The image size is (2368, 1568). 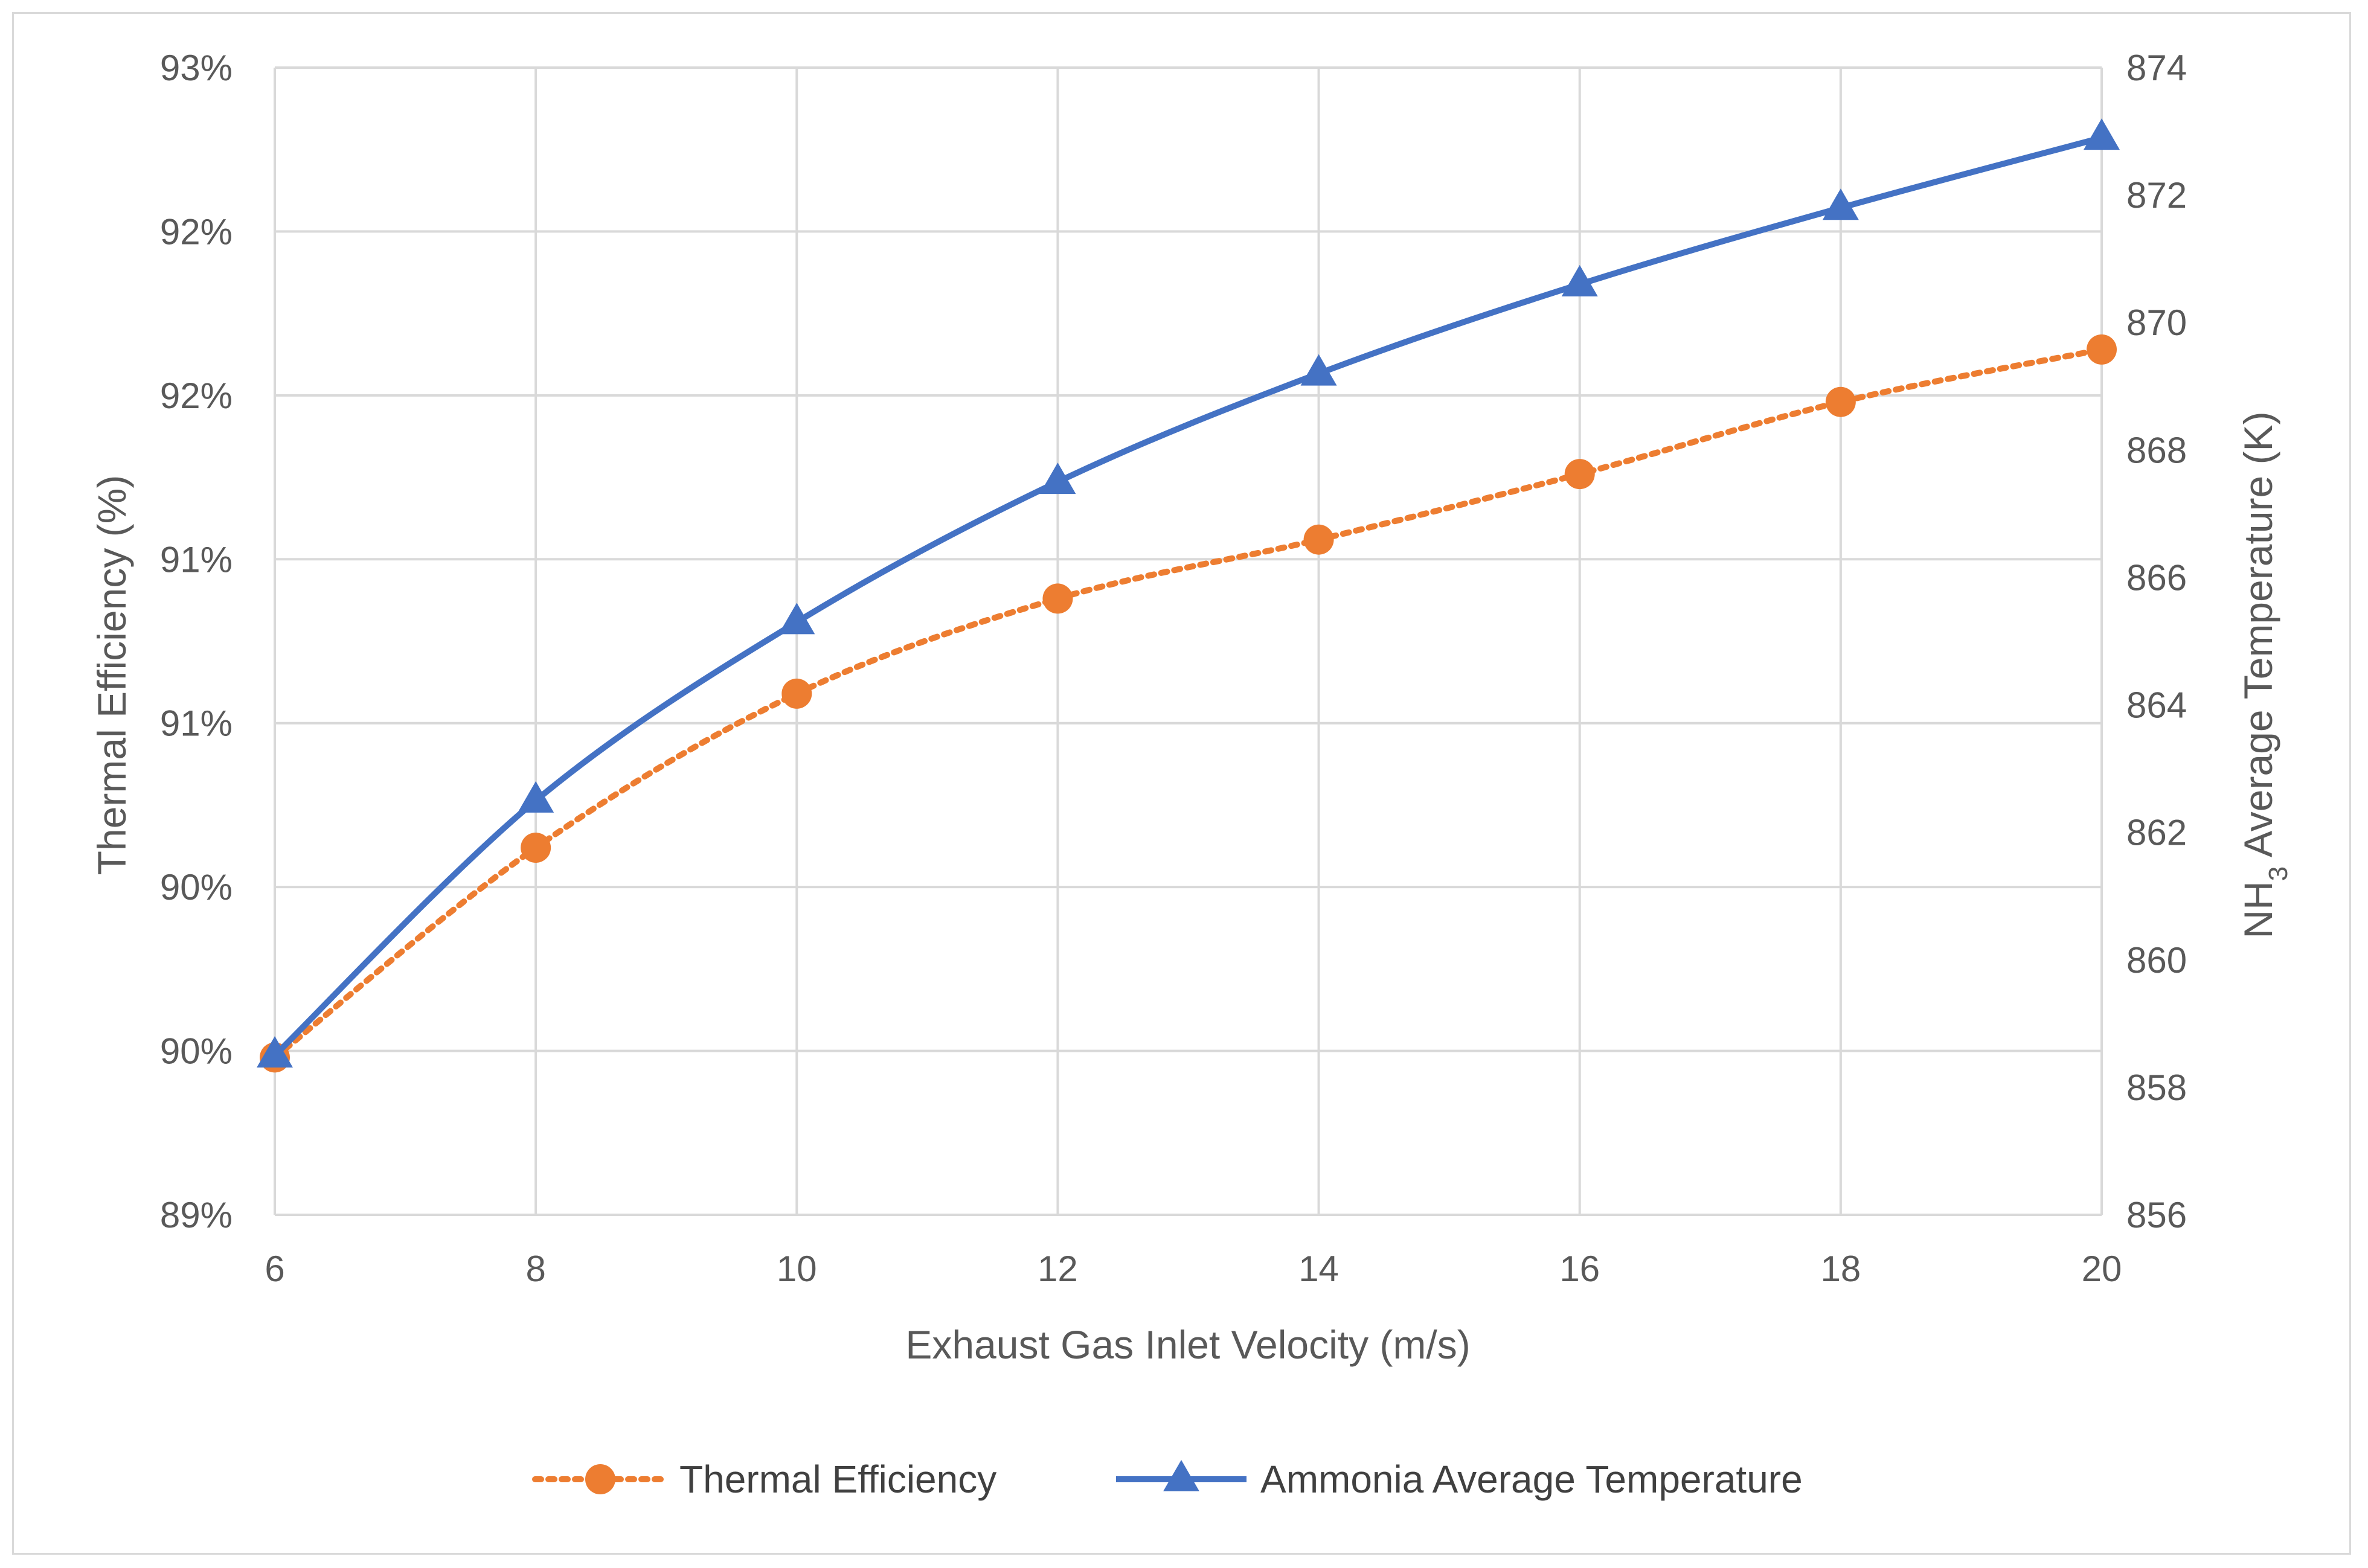 I want to click on right-y-axis-title: NH3 Average Temperature (K), so click(x=2264, y=674).